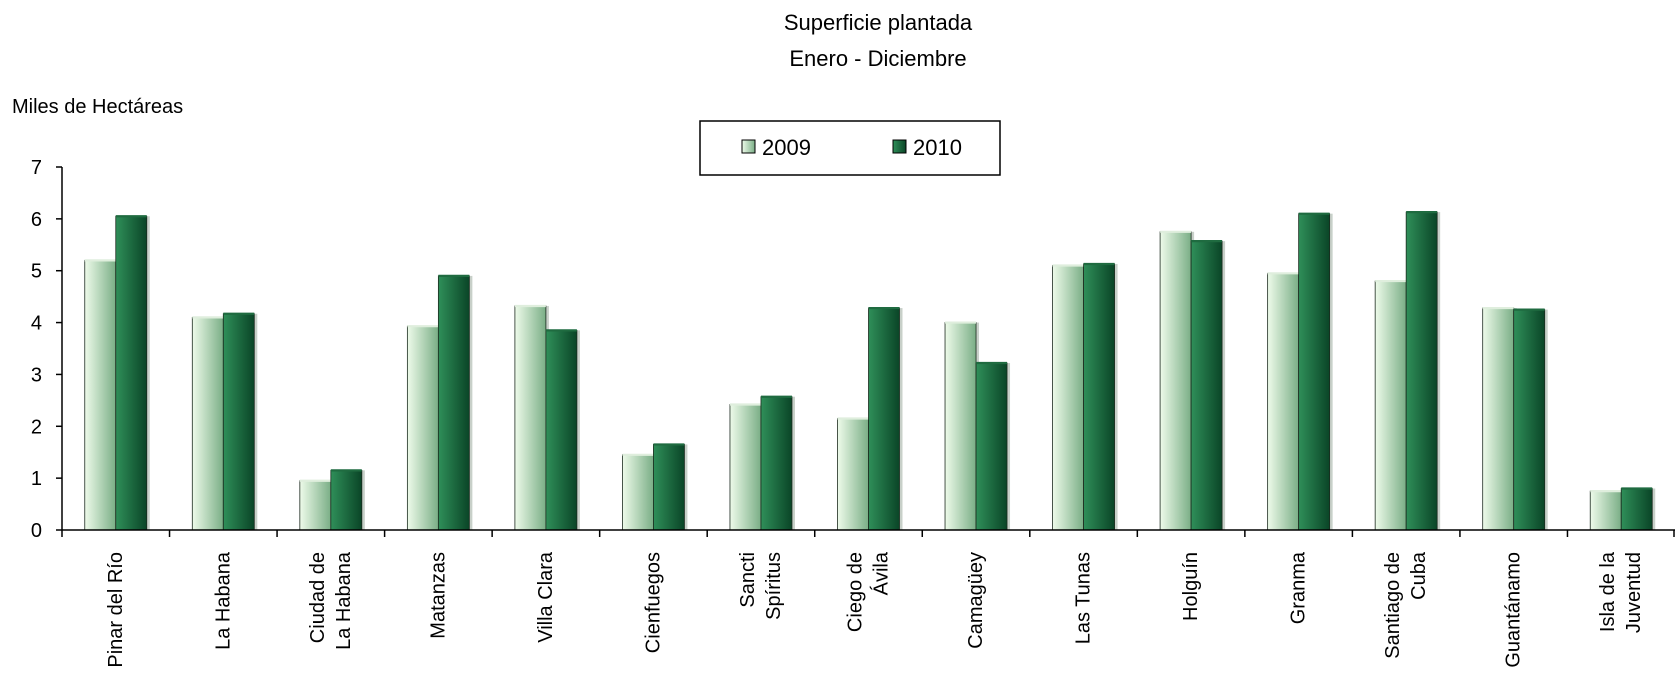 The image size is (1675, 693). I want to click on y-tick-label: 2, so click(36, 427).